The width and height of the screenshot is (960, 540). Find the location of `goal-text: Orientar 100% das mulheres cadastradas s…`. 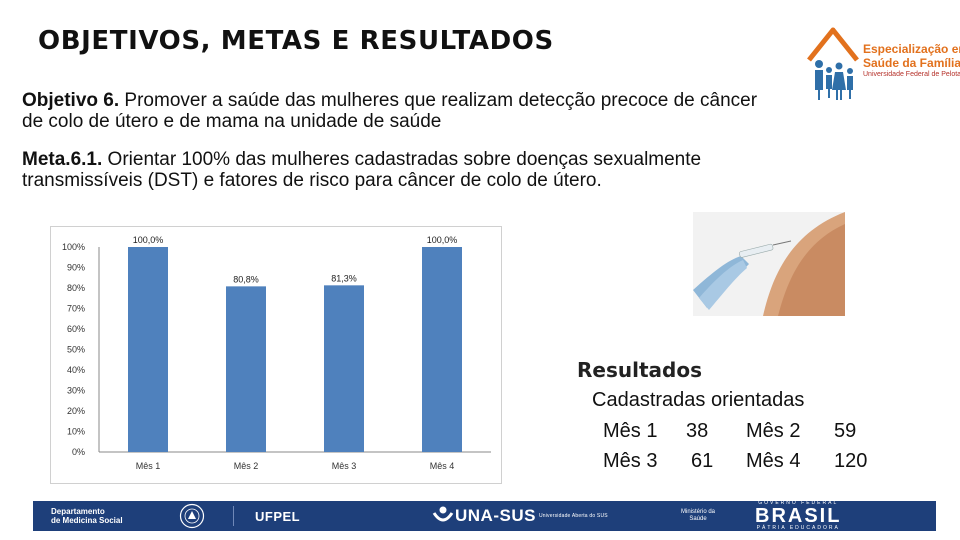

goal-text: Orientar 100% das mulheres cadastradas s… is located at coordinates (362, 170).